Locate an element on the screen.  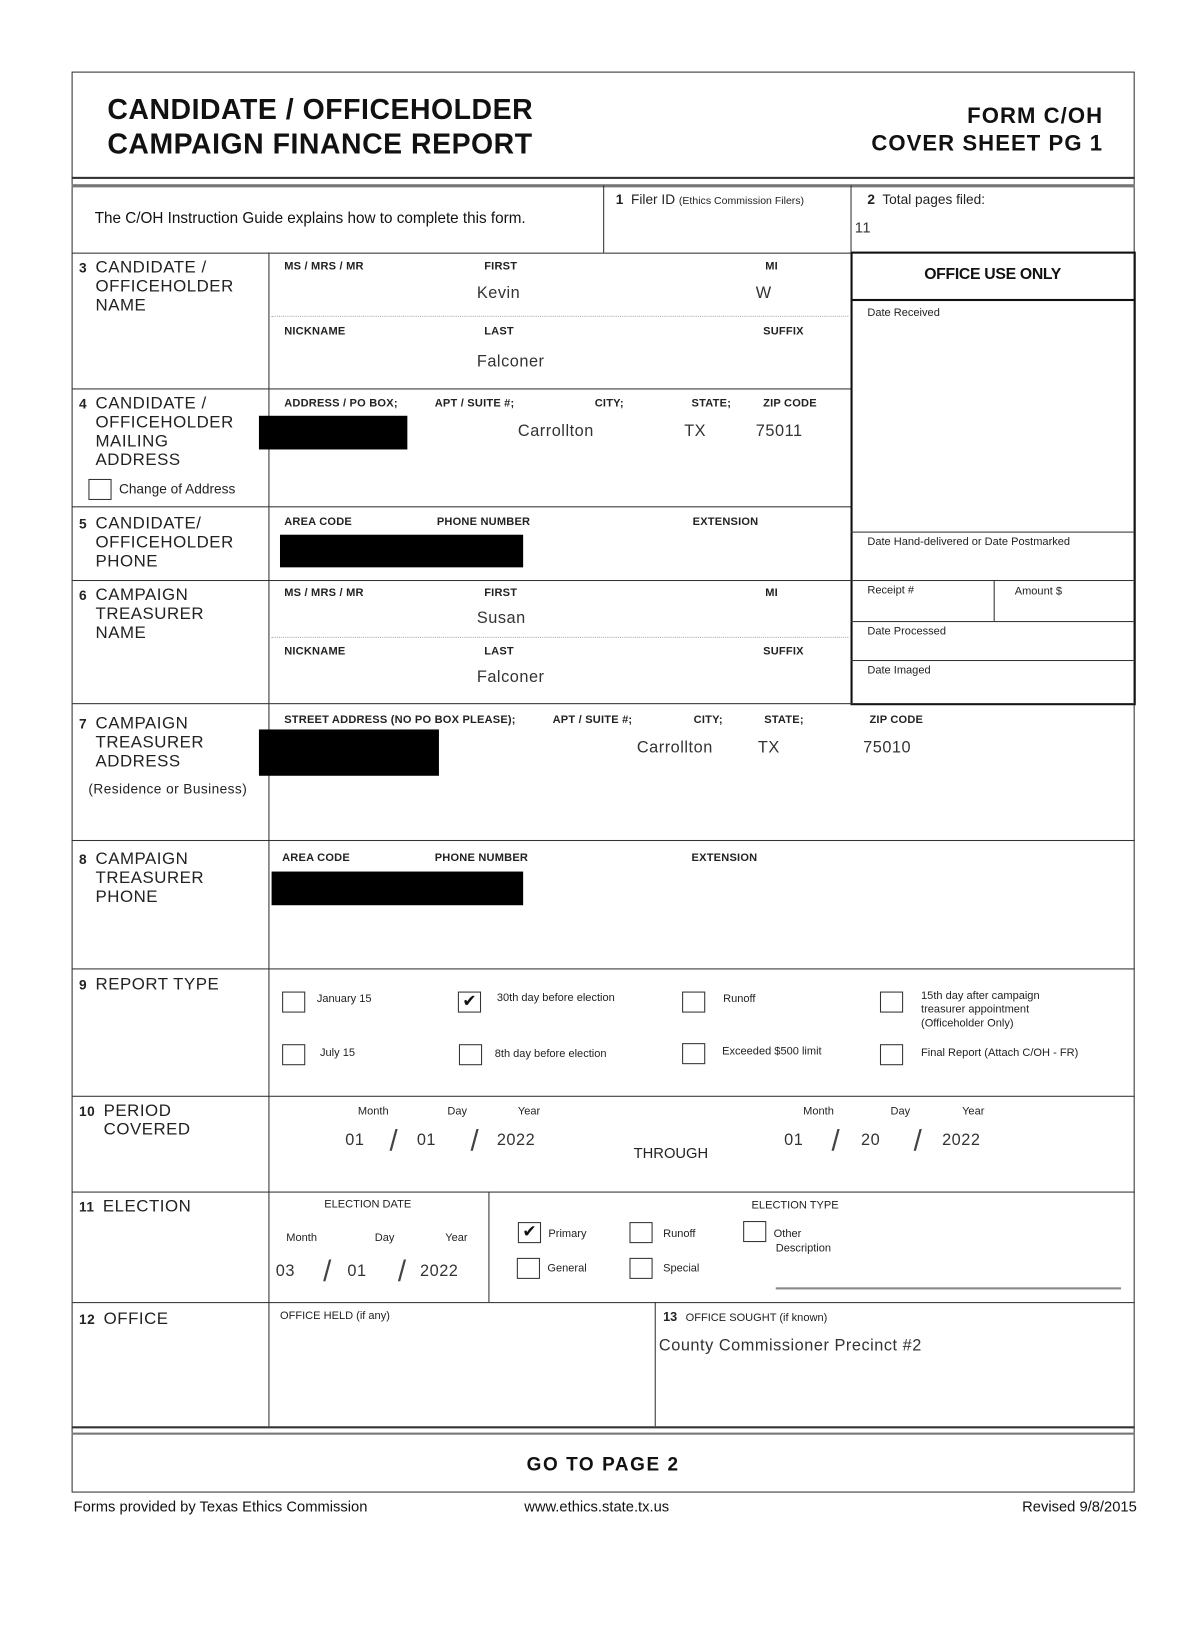
month-label: Month is located at coordinates (818, 1111).